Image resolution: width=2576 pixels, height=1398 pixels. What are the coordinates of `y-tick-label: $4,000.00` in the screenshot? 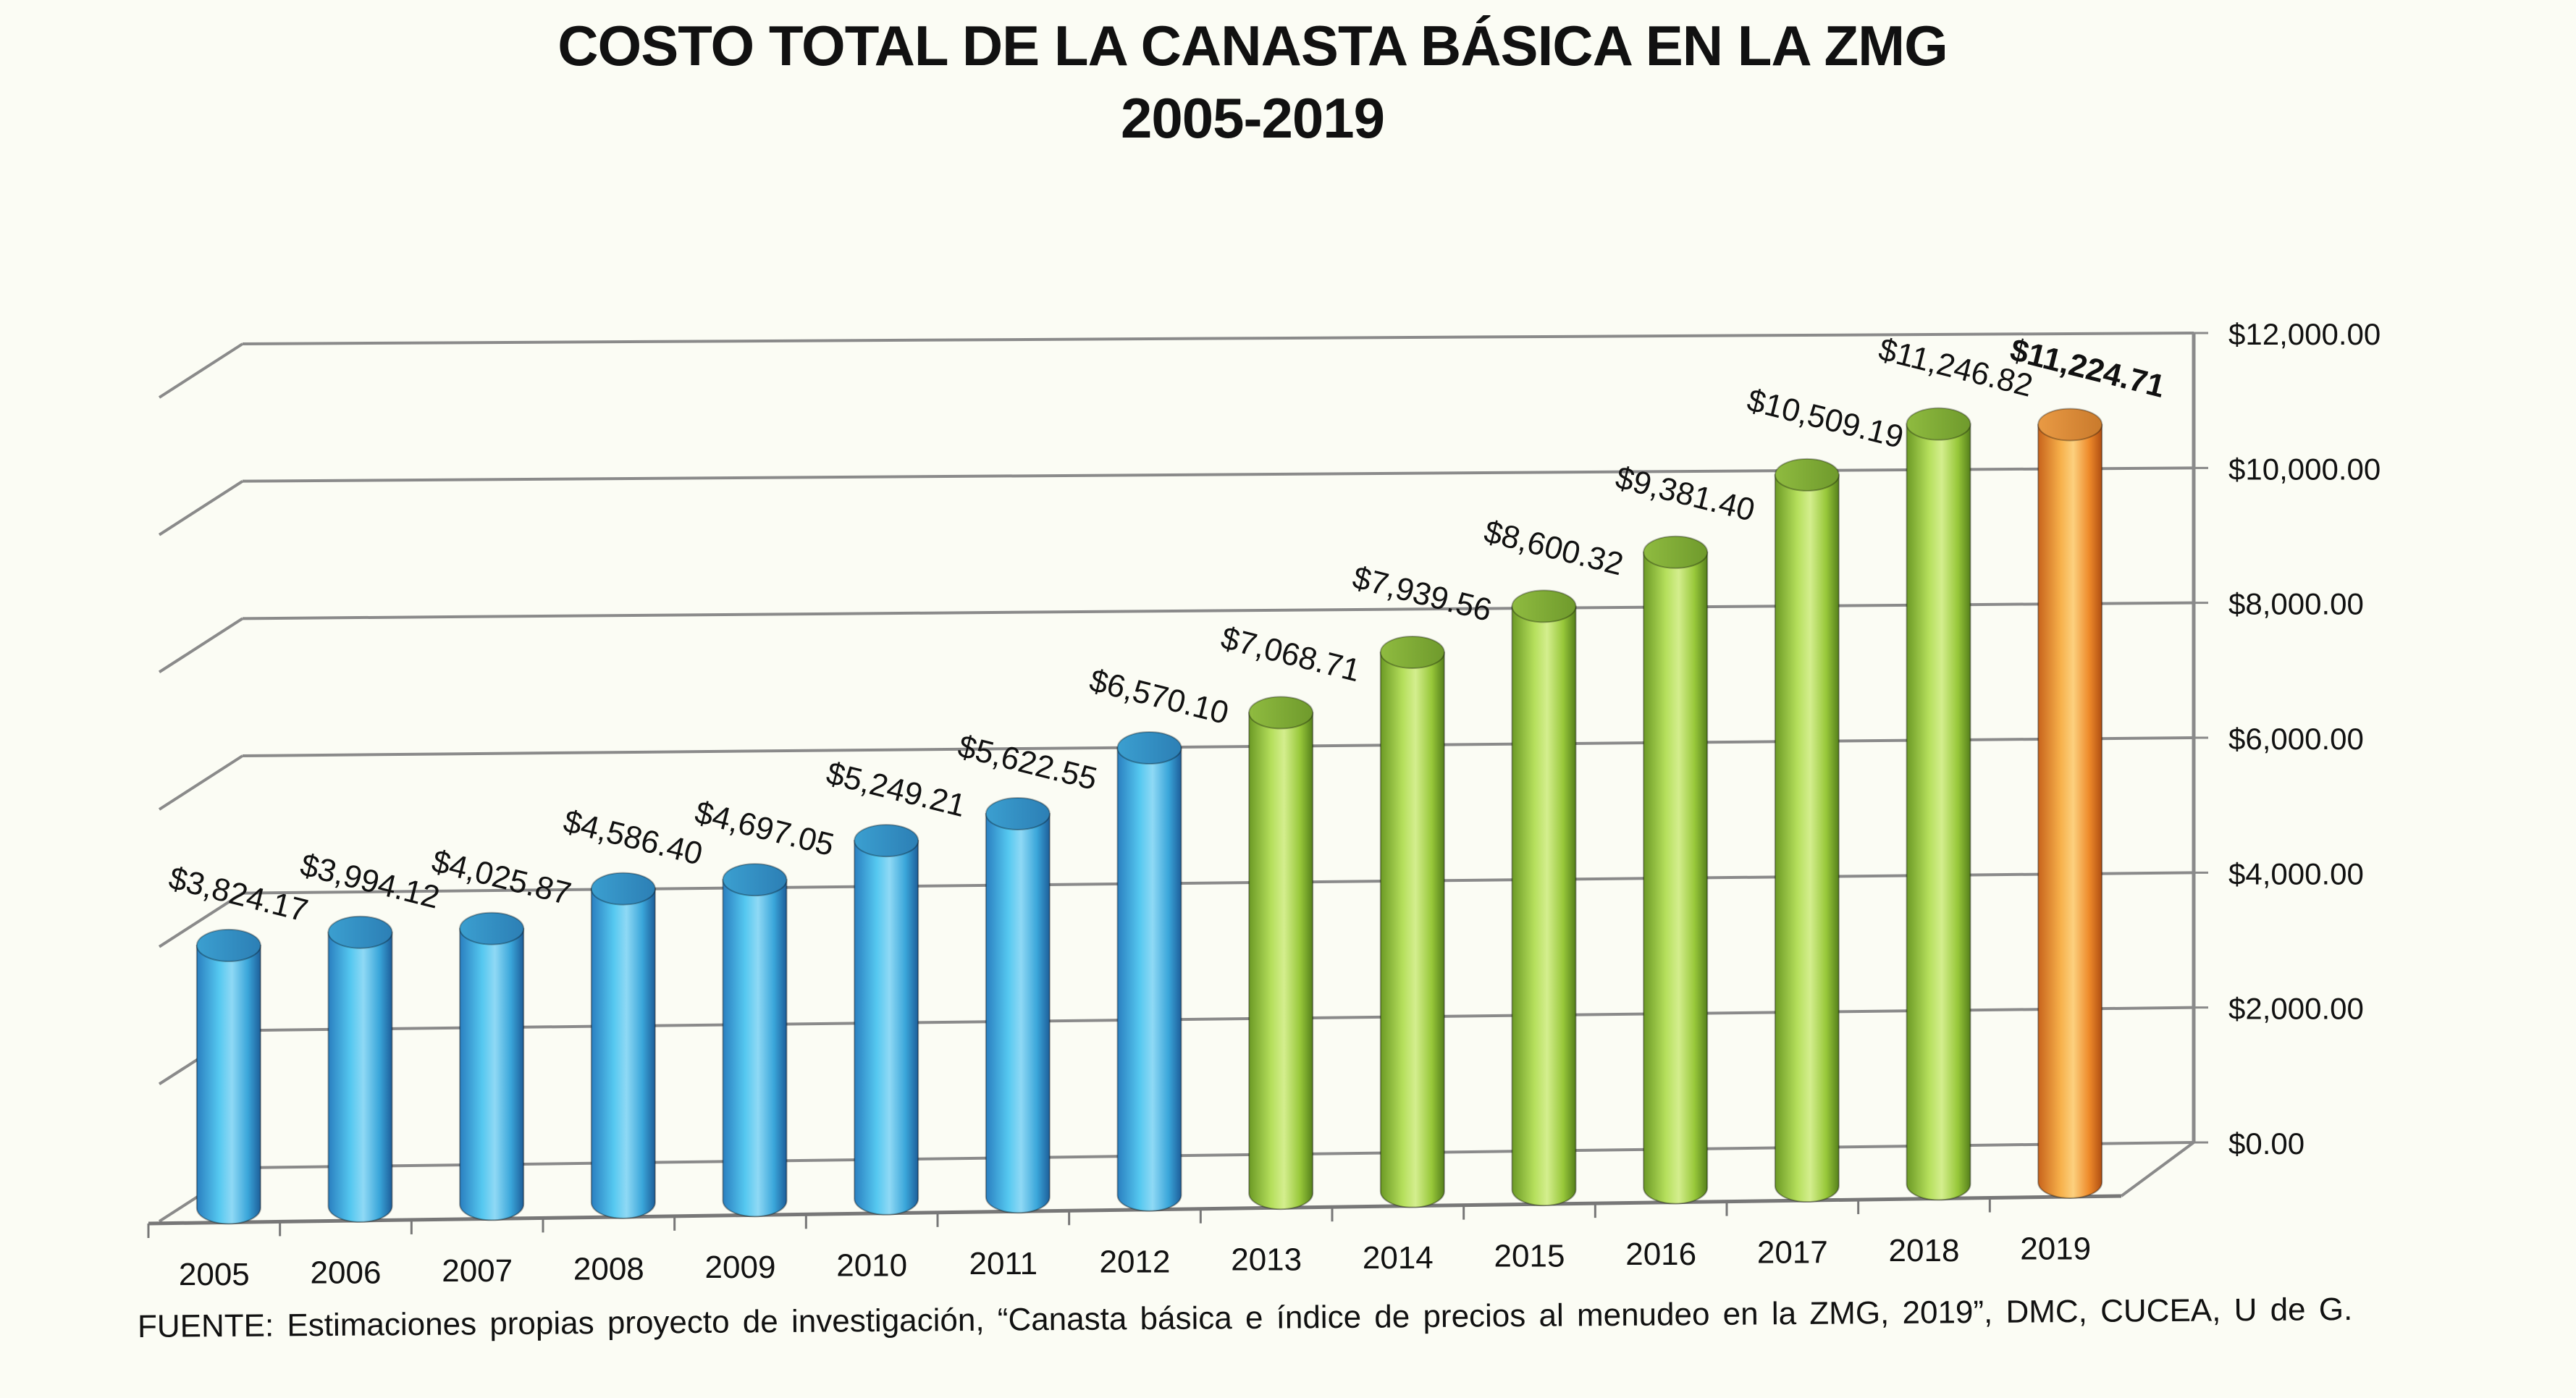 It's located at (2296, 873).